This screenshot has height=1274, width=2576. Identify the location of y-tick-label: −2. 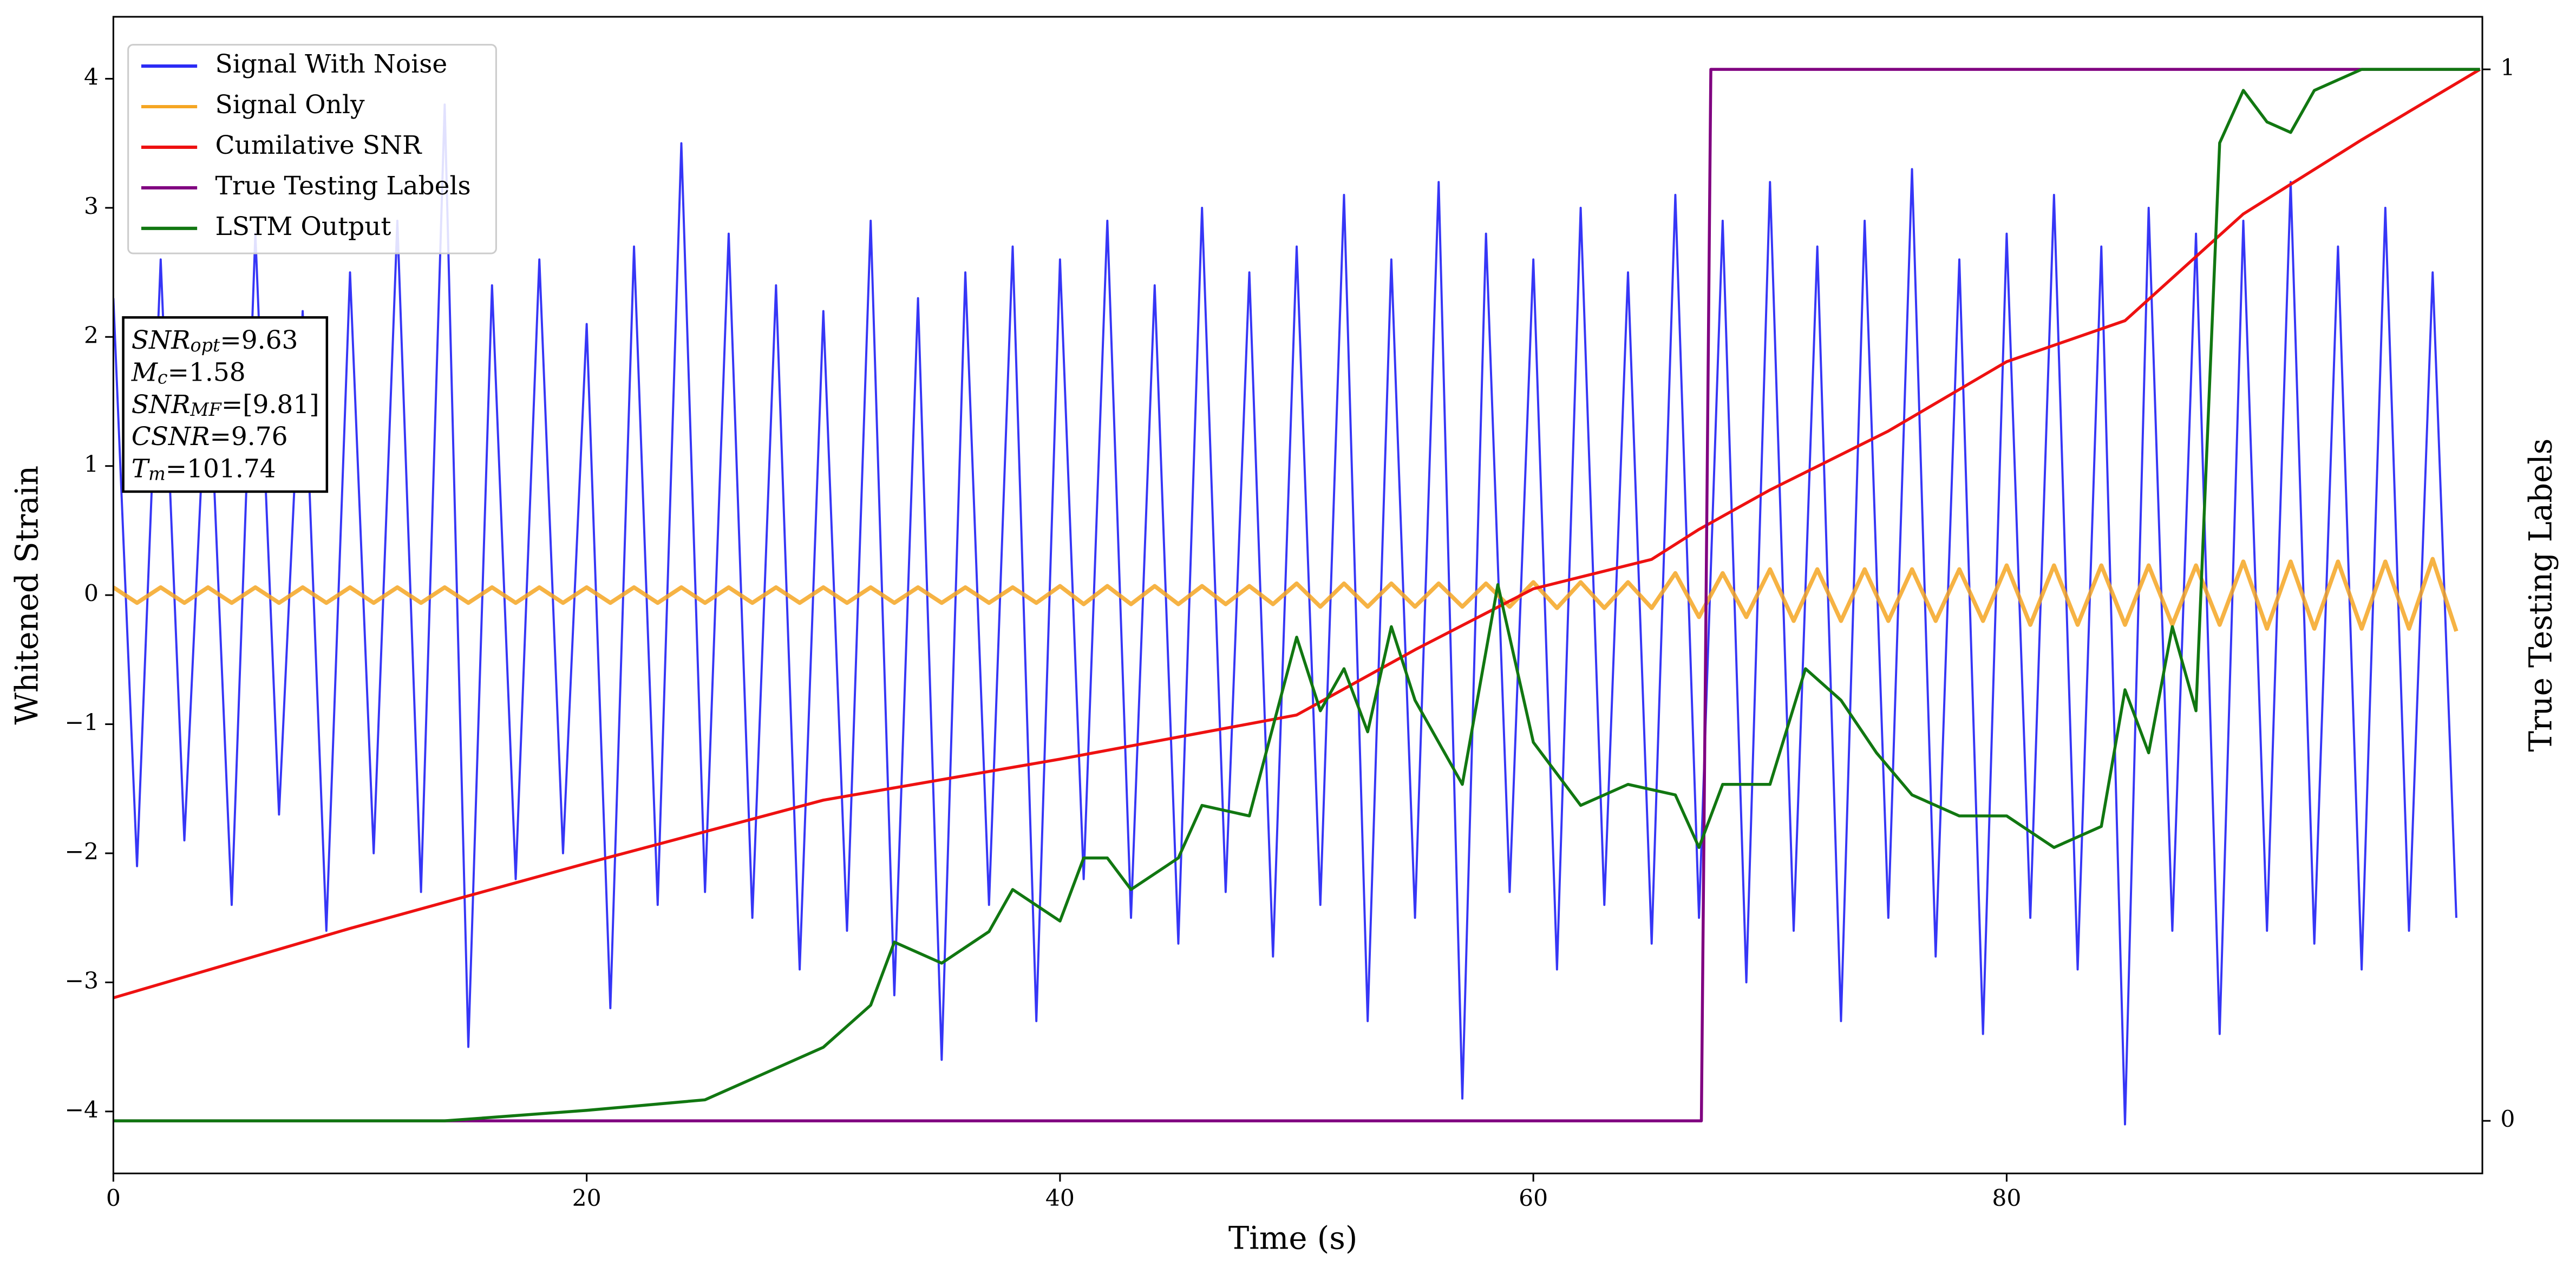
(82, 852).